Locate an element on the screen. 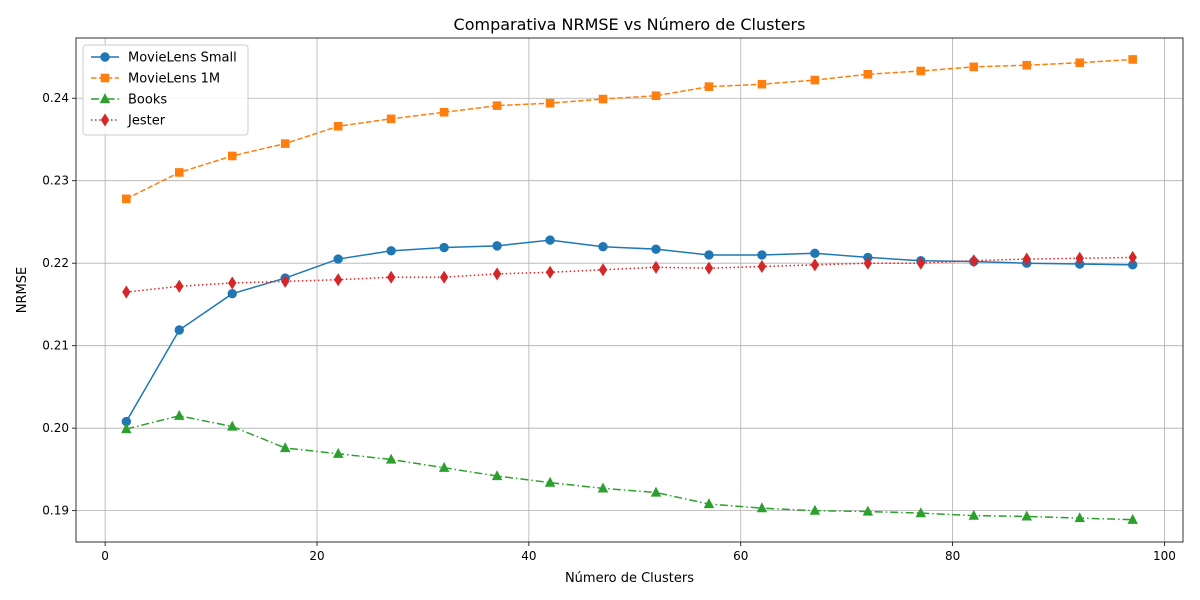  series-line is located at coordinates (629, 274).